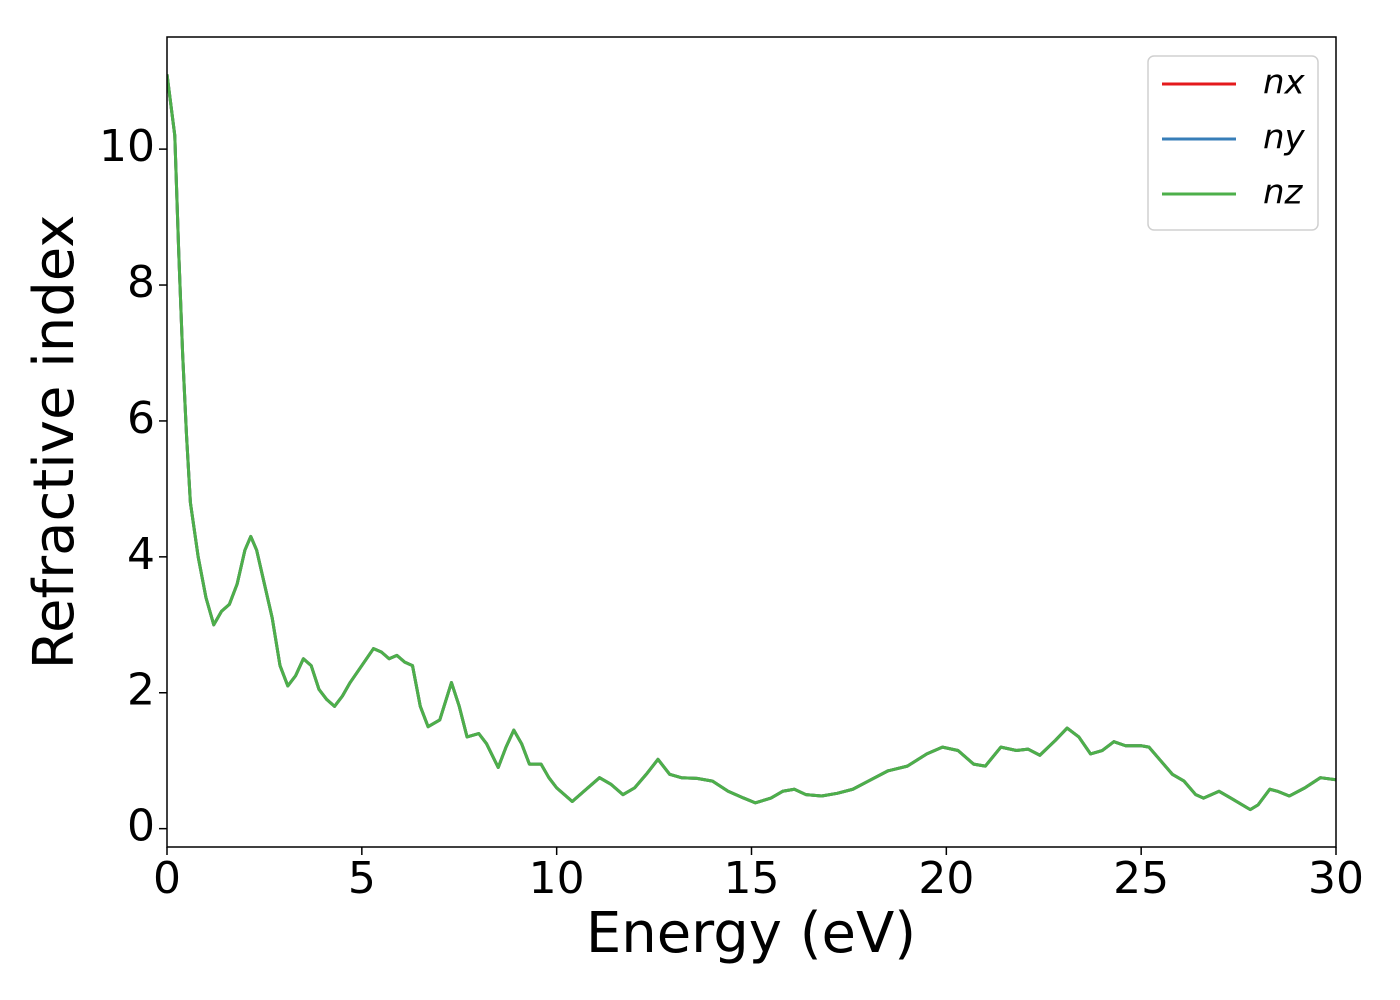 This screenshot has height=1000, width=1400. What do you see at coordinates (362, 878) in the screenshot?
I see `x-tick-label: 5` at bounding box center [362, 878].